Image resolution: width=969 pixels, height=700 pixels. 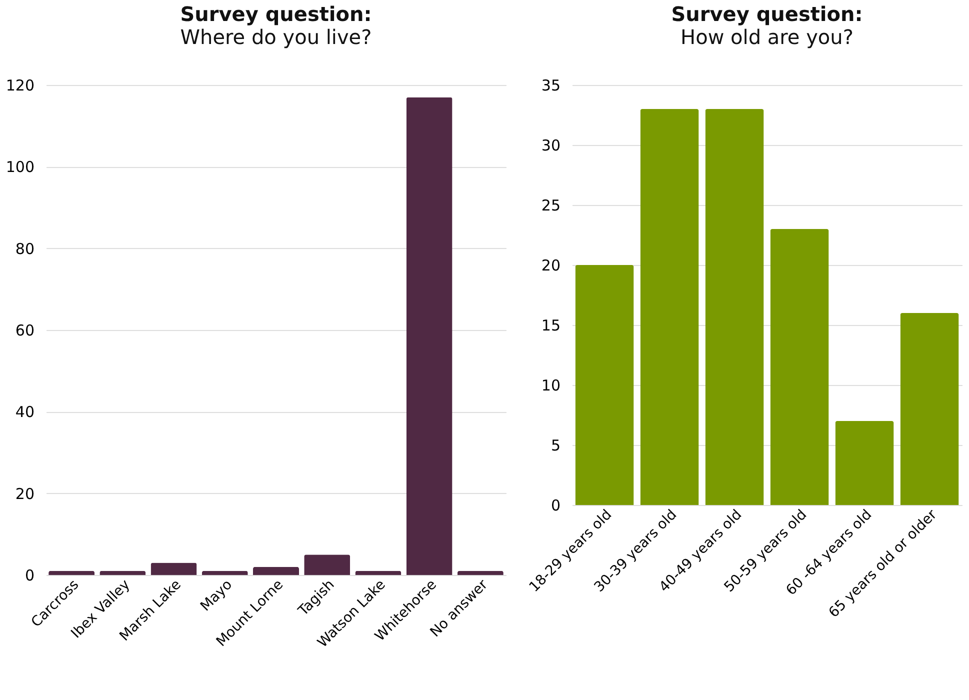 What do you see at coordinates (24, 249) in the screenshot?
I see `y-tick-label: 80` at bounding box center [24, 249].